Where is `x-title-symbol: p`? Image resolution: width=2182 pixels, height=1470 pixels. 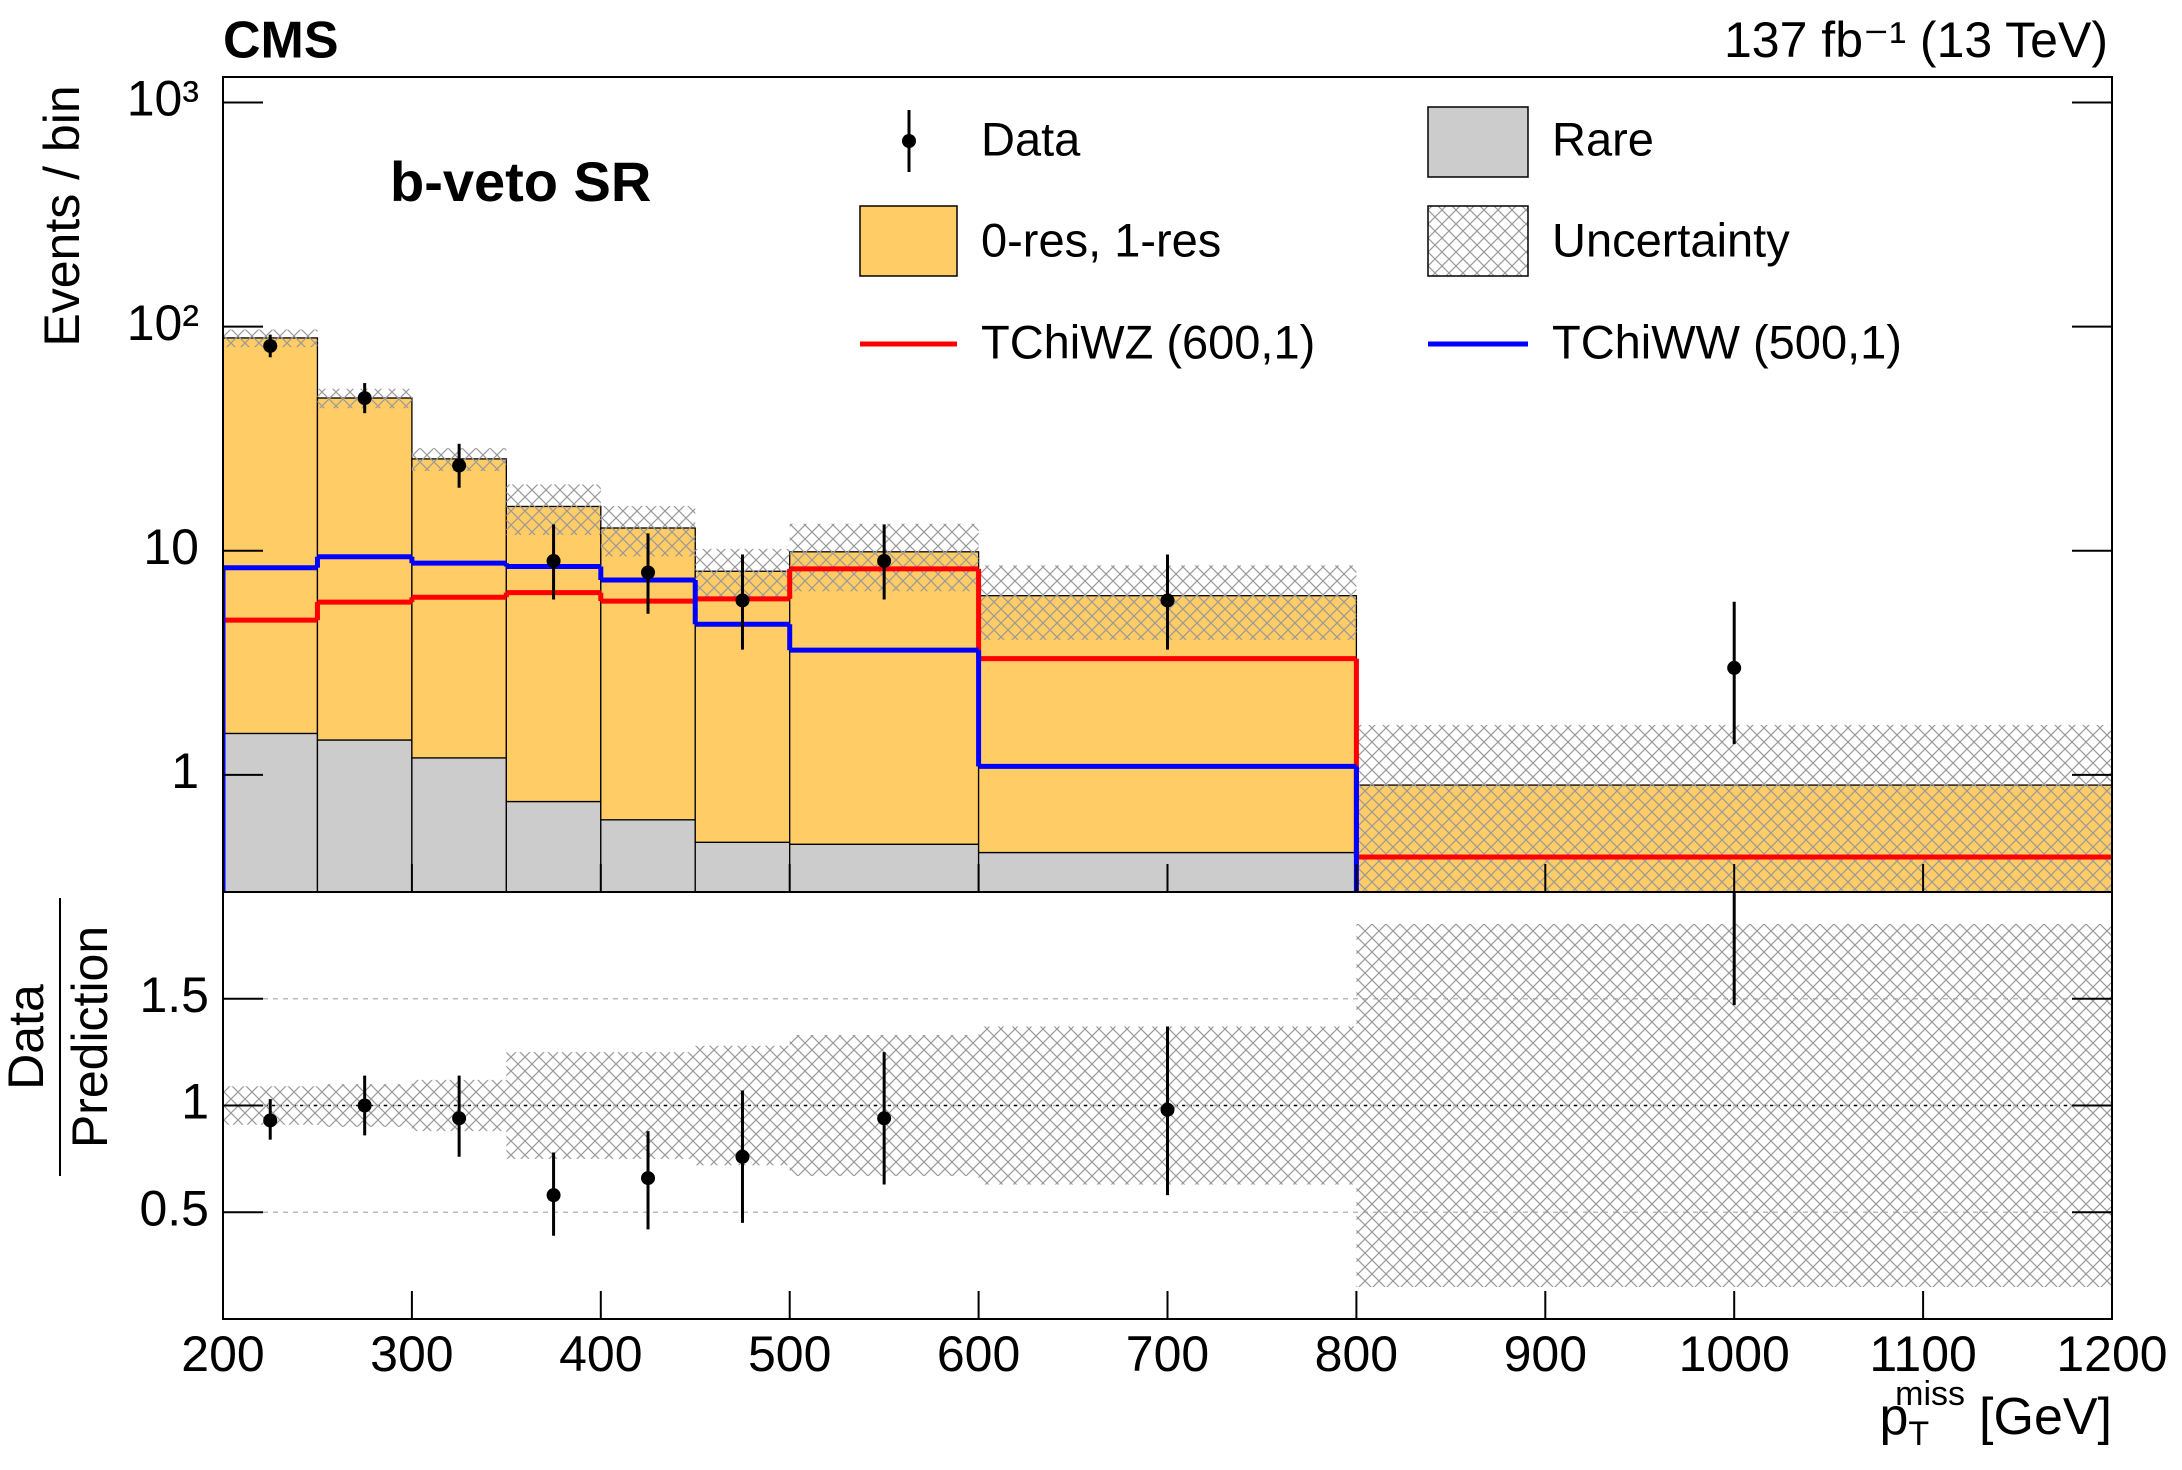
x-title-symbol: p is located at coordinates (1893, 1417).